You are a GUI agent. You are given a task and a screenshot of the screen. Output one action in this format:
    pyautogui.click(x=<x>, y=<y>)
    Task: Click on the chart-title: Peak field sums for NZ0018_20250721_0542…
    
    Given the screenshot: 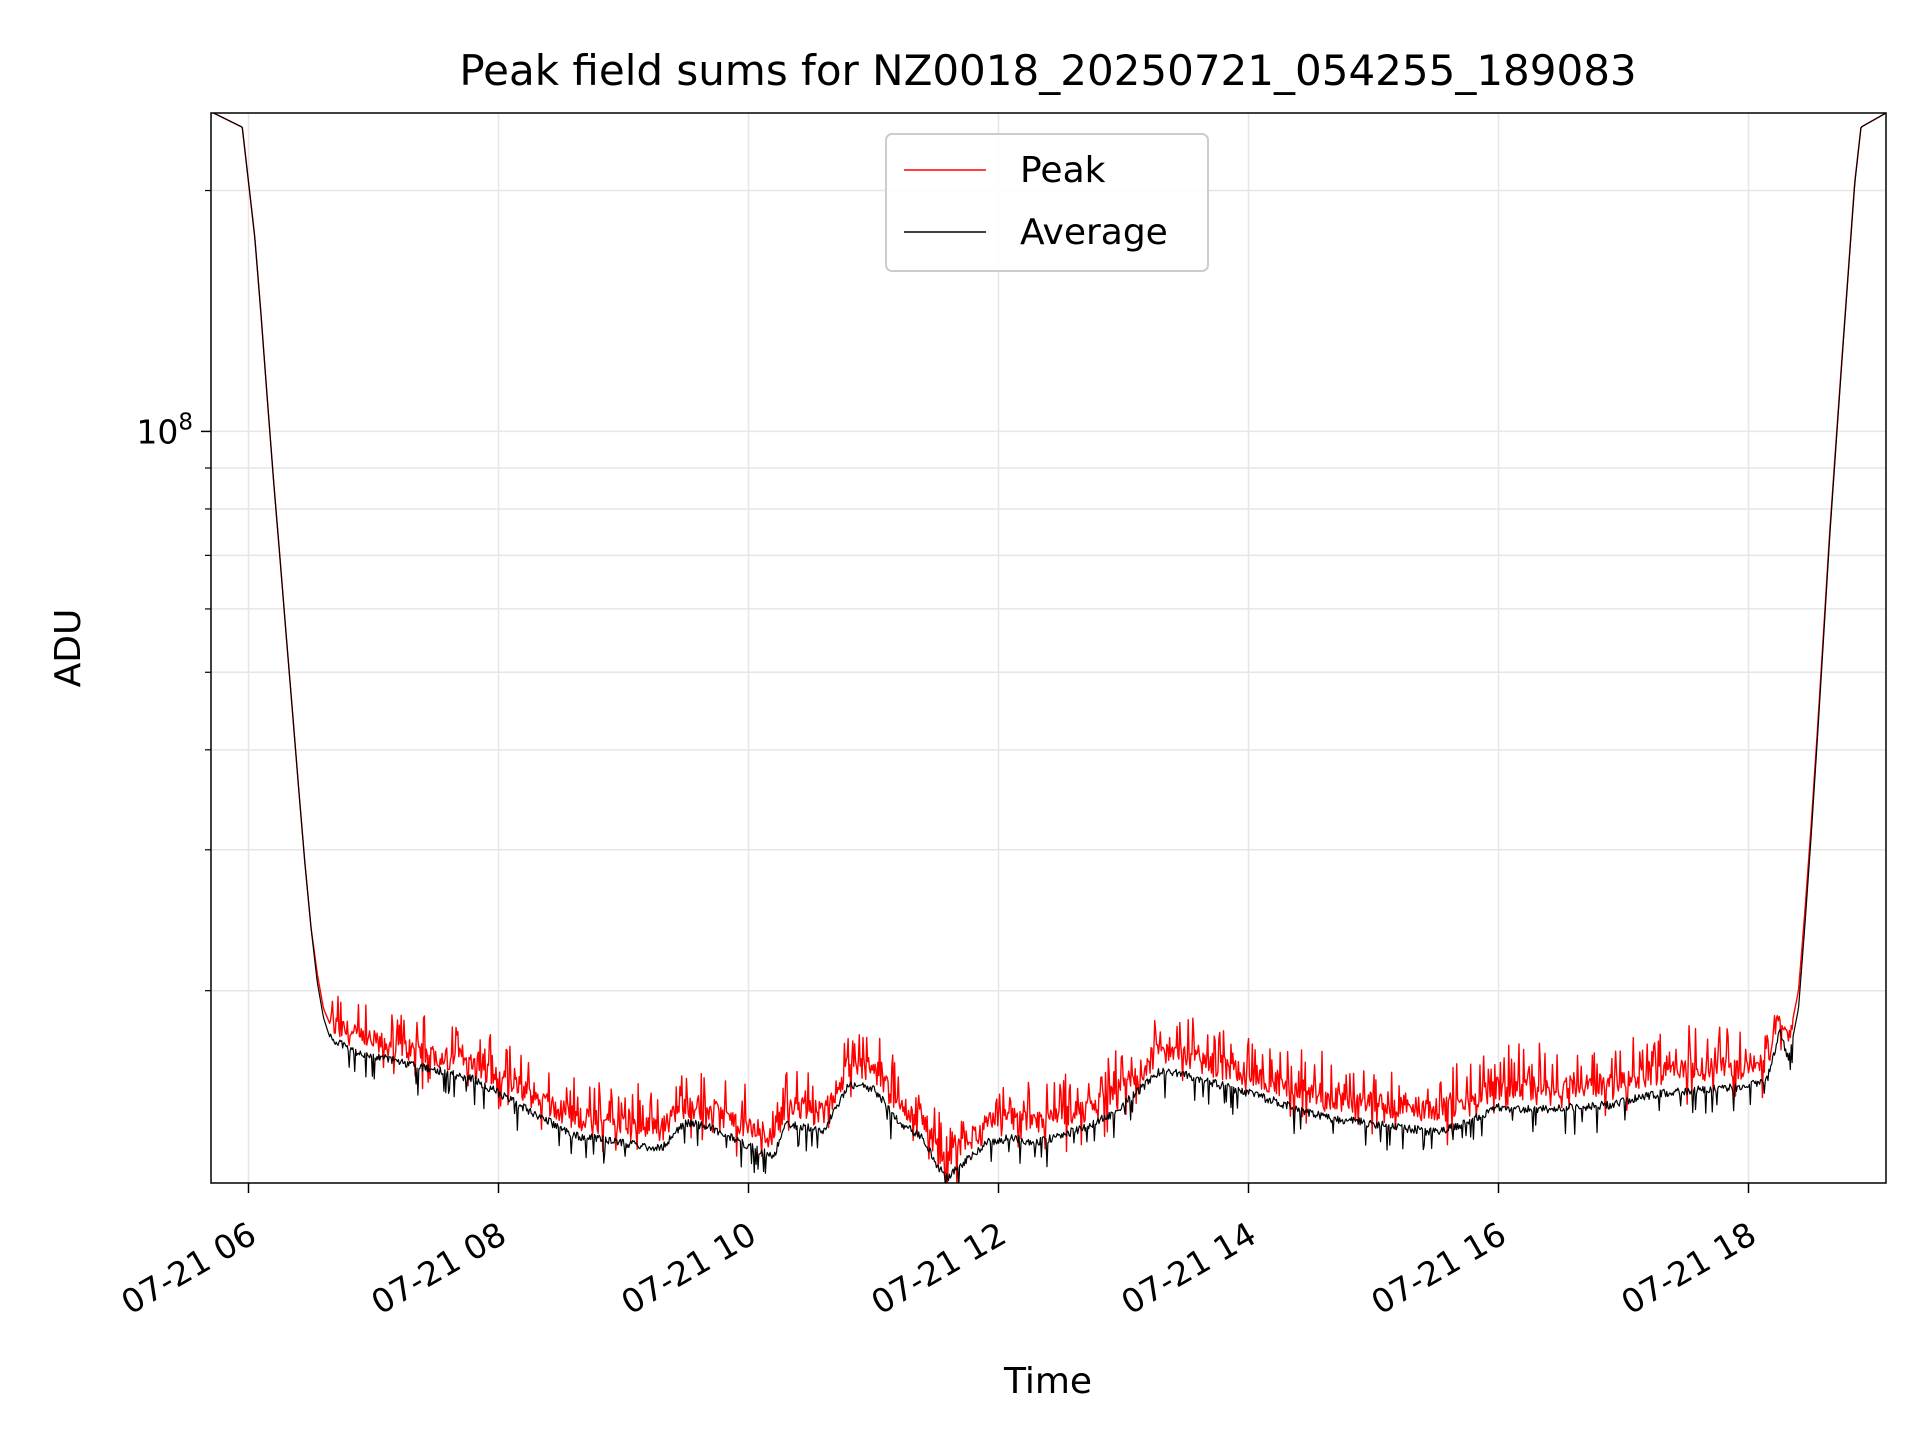 What is the action you would take?
    pyautogui.click(x=1047, y=70)
    